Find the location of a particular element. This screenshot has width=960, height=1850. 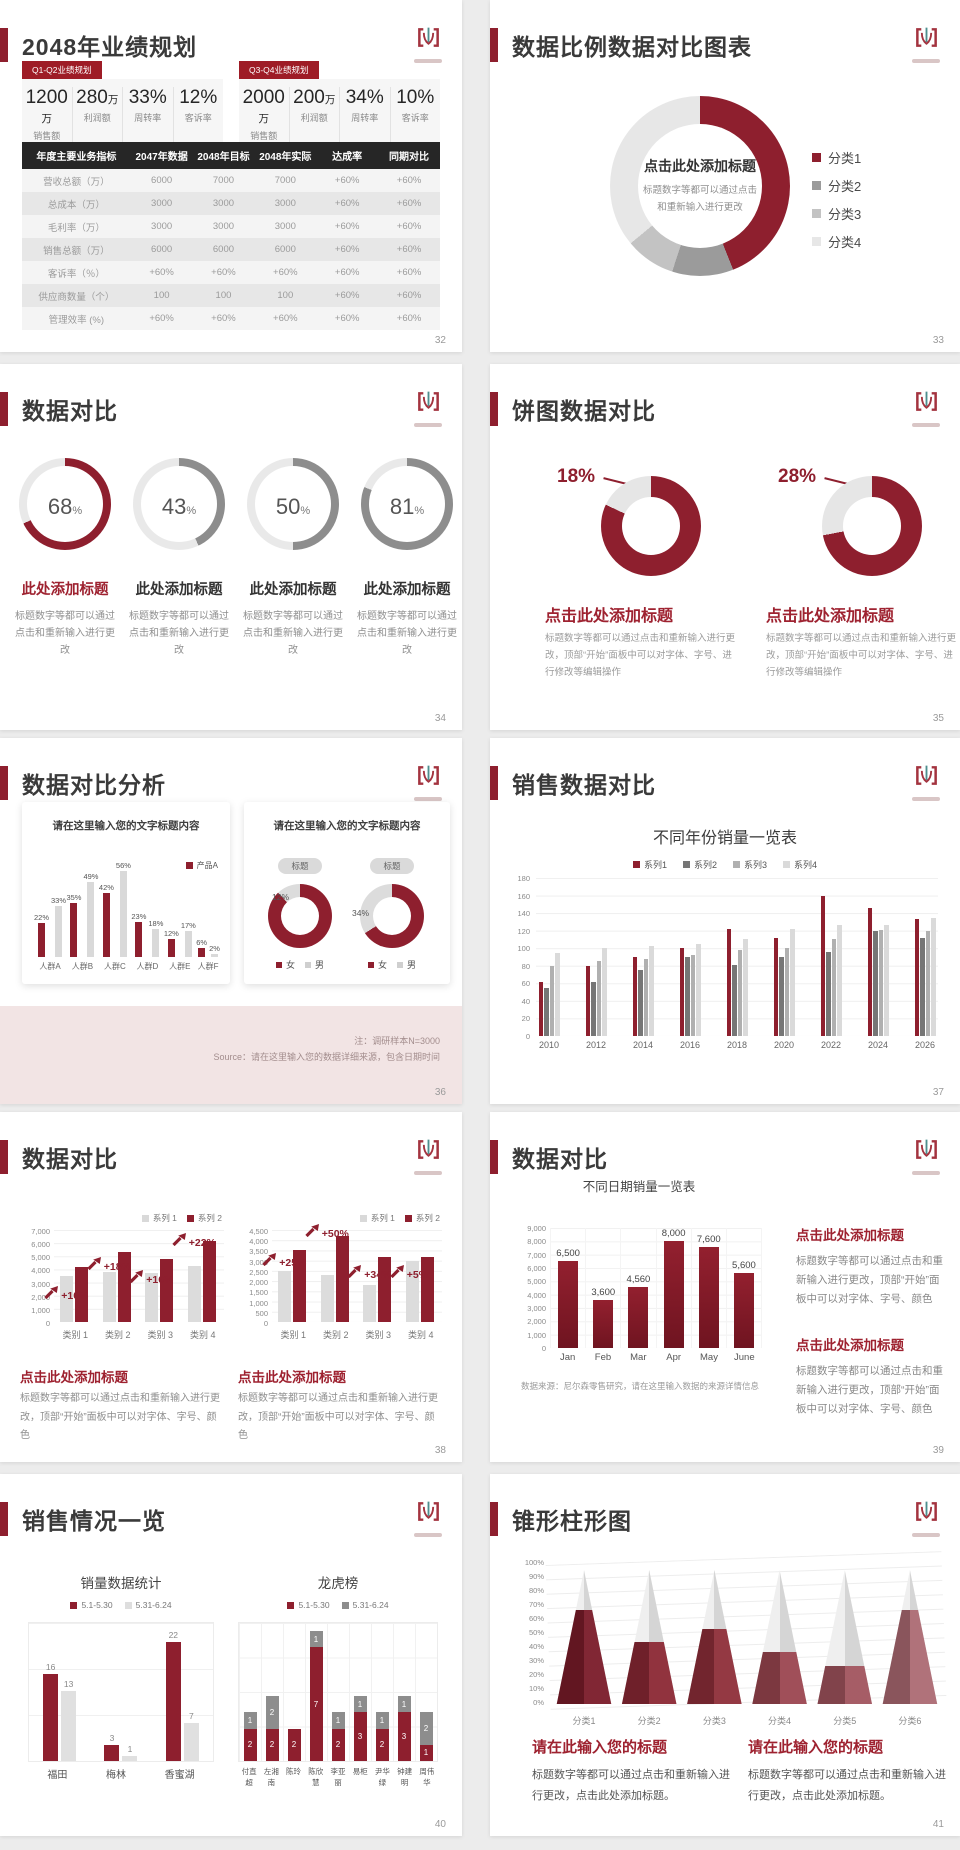

title-accent-bar is located at coordinates (4, 1519).